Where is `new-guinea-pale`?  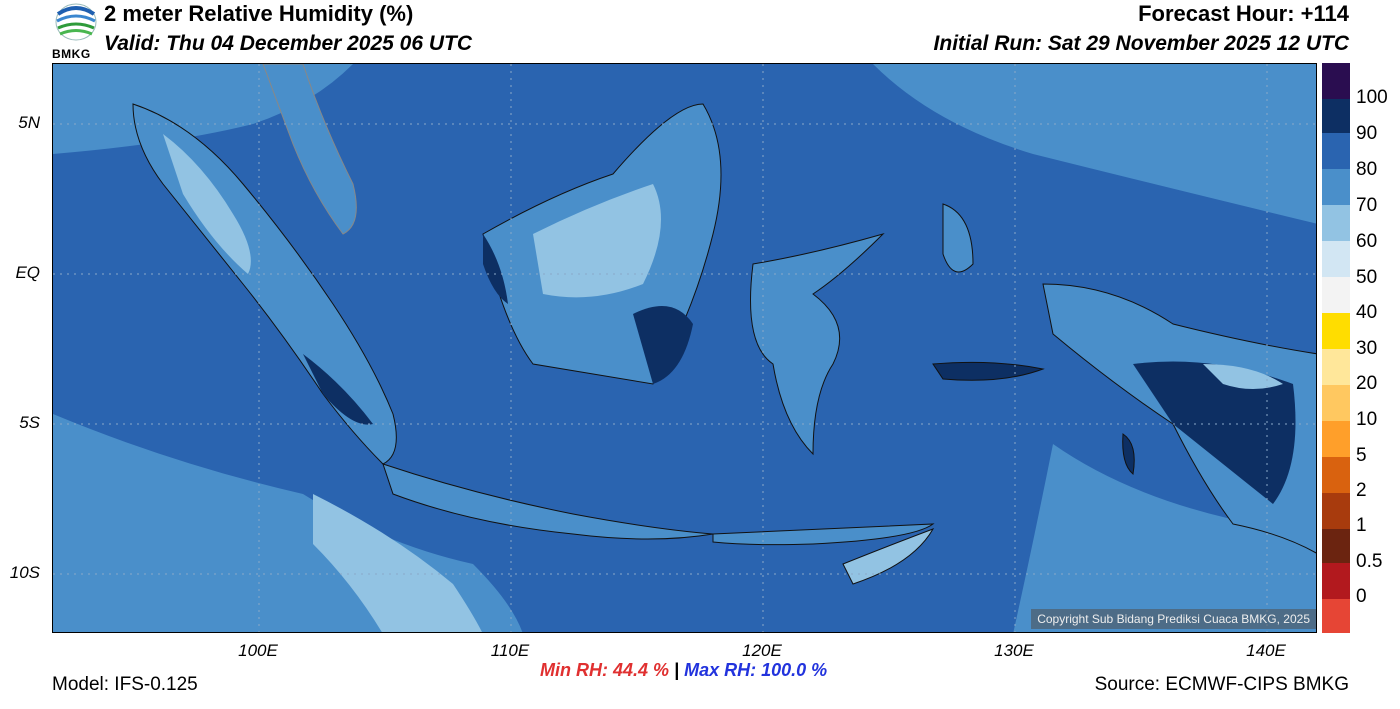 new-guinea-pale is located at coordinates (1243, 376).